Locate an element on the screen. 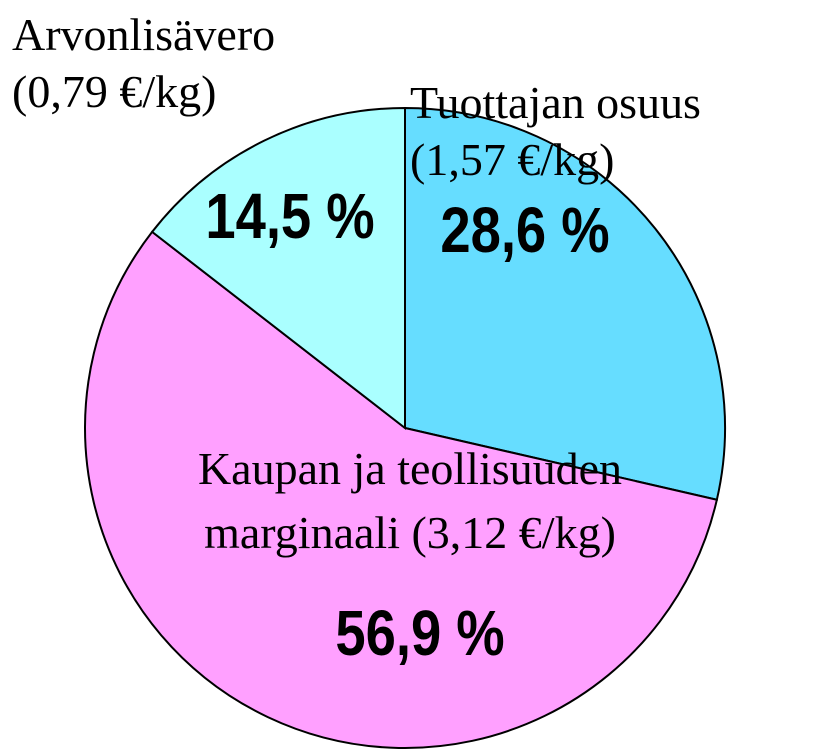  slice-label: (0,79 €/kg) is located at coordinates (114, 91).